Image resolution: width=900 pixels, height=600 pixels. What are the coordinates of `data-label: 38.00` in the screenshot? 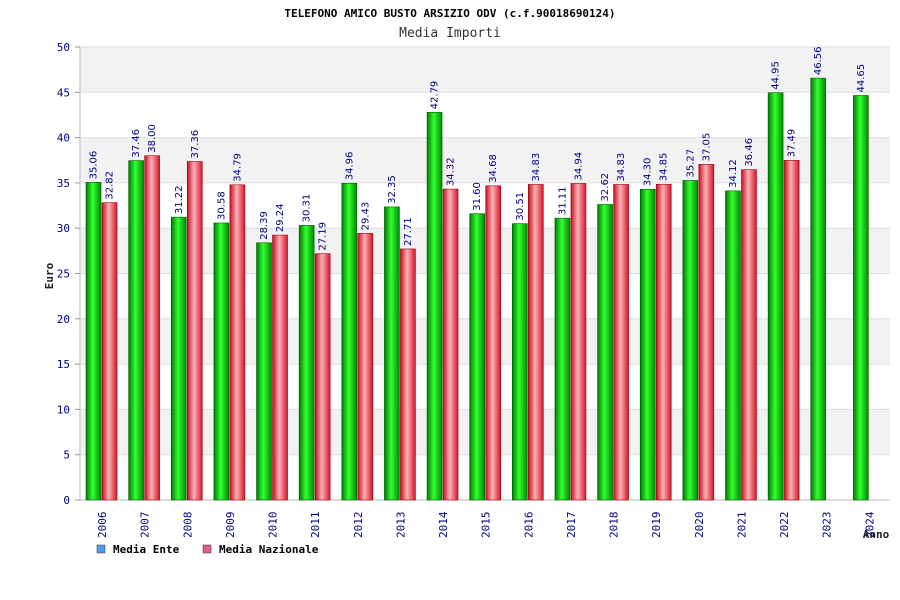 It's located at (152, 138).